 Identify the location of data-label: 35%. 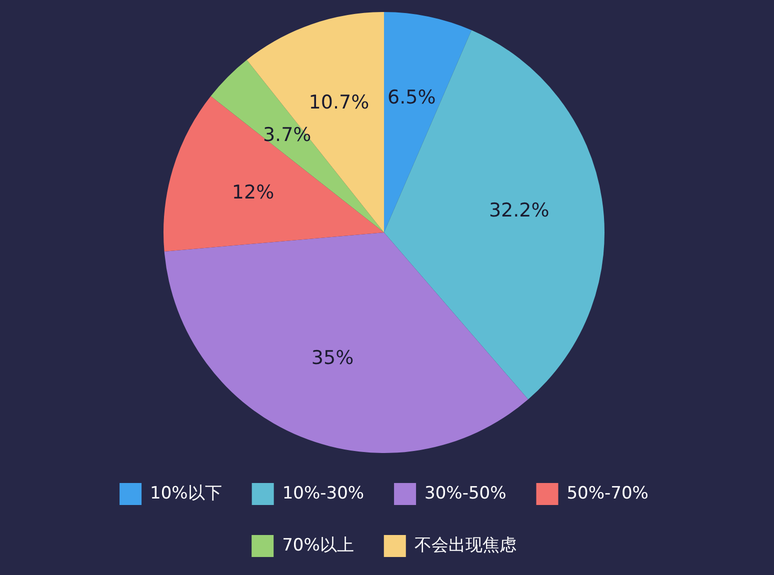
(332, 358).